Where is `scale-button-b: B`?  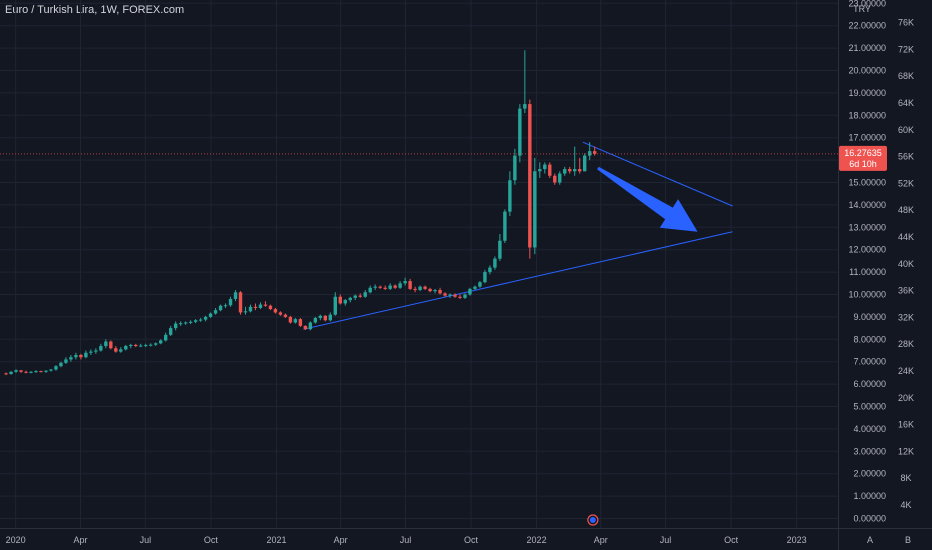 scale-button-b: B is located at coordinates (908, 540).